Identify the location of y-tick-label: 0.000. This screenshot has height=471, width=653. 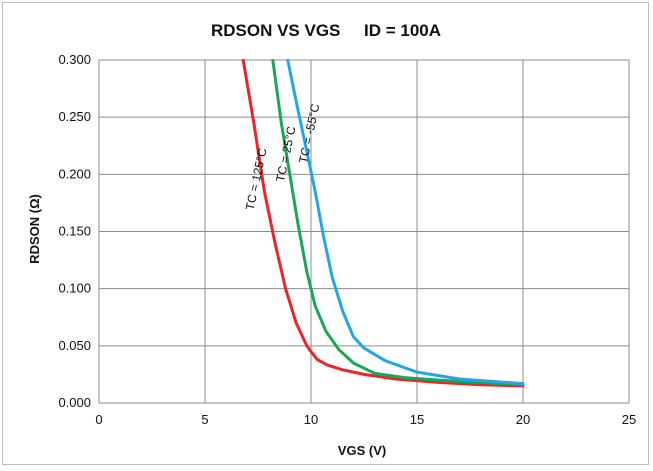
(74, 402).